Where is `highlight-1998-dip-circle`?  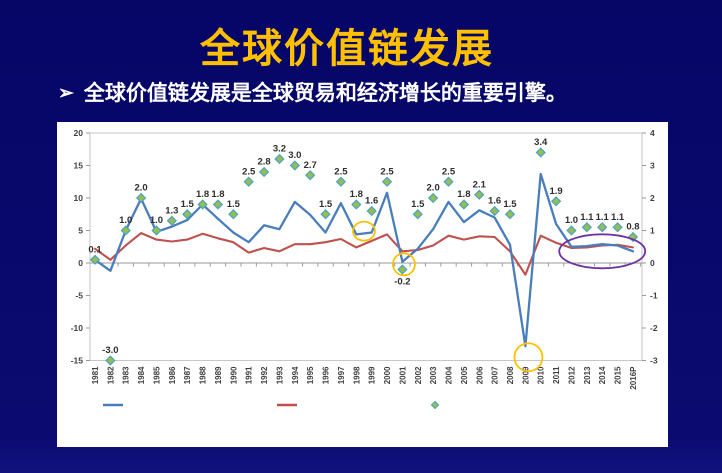 highlight-1998-dip-circle is located at coordinates (364, 231).